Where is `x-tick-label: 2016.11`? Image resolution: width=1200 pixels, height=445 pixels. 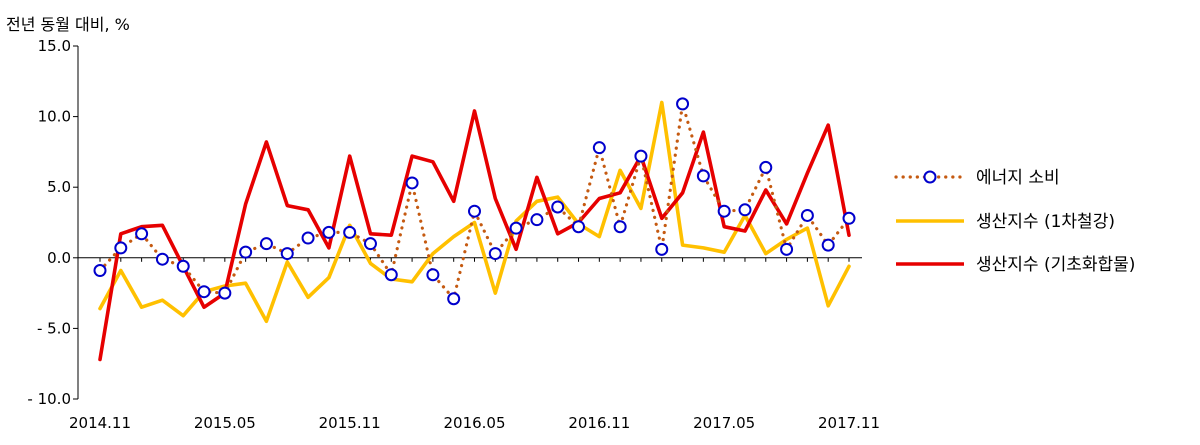
x-tick-label: 2016.11 is located at coordinates (599, 423).